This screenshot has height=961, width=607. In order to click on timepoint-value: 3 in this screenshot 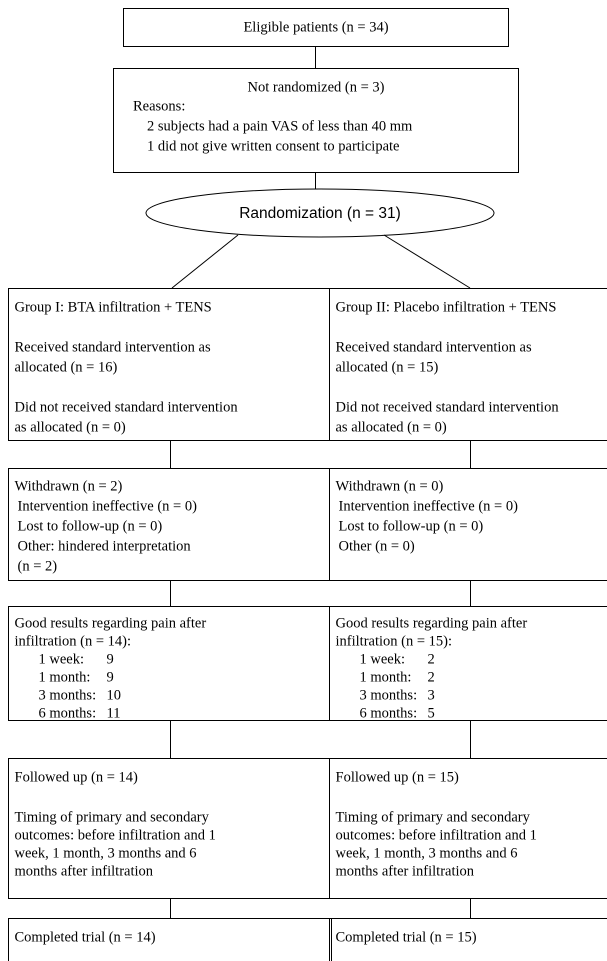, I will do `click(431, 695)`.